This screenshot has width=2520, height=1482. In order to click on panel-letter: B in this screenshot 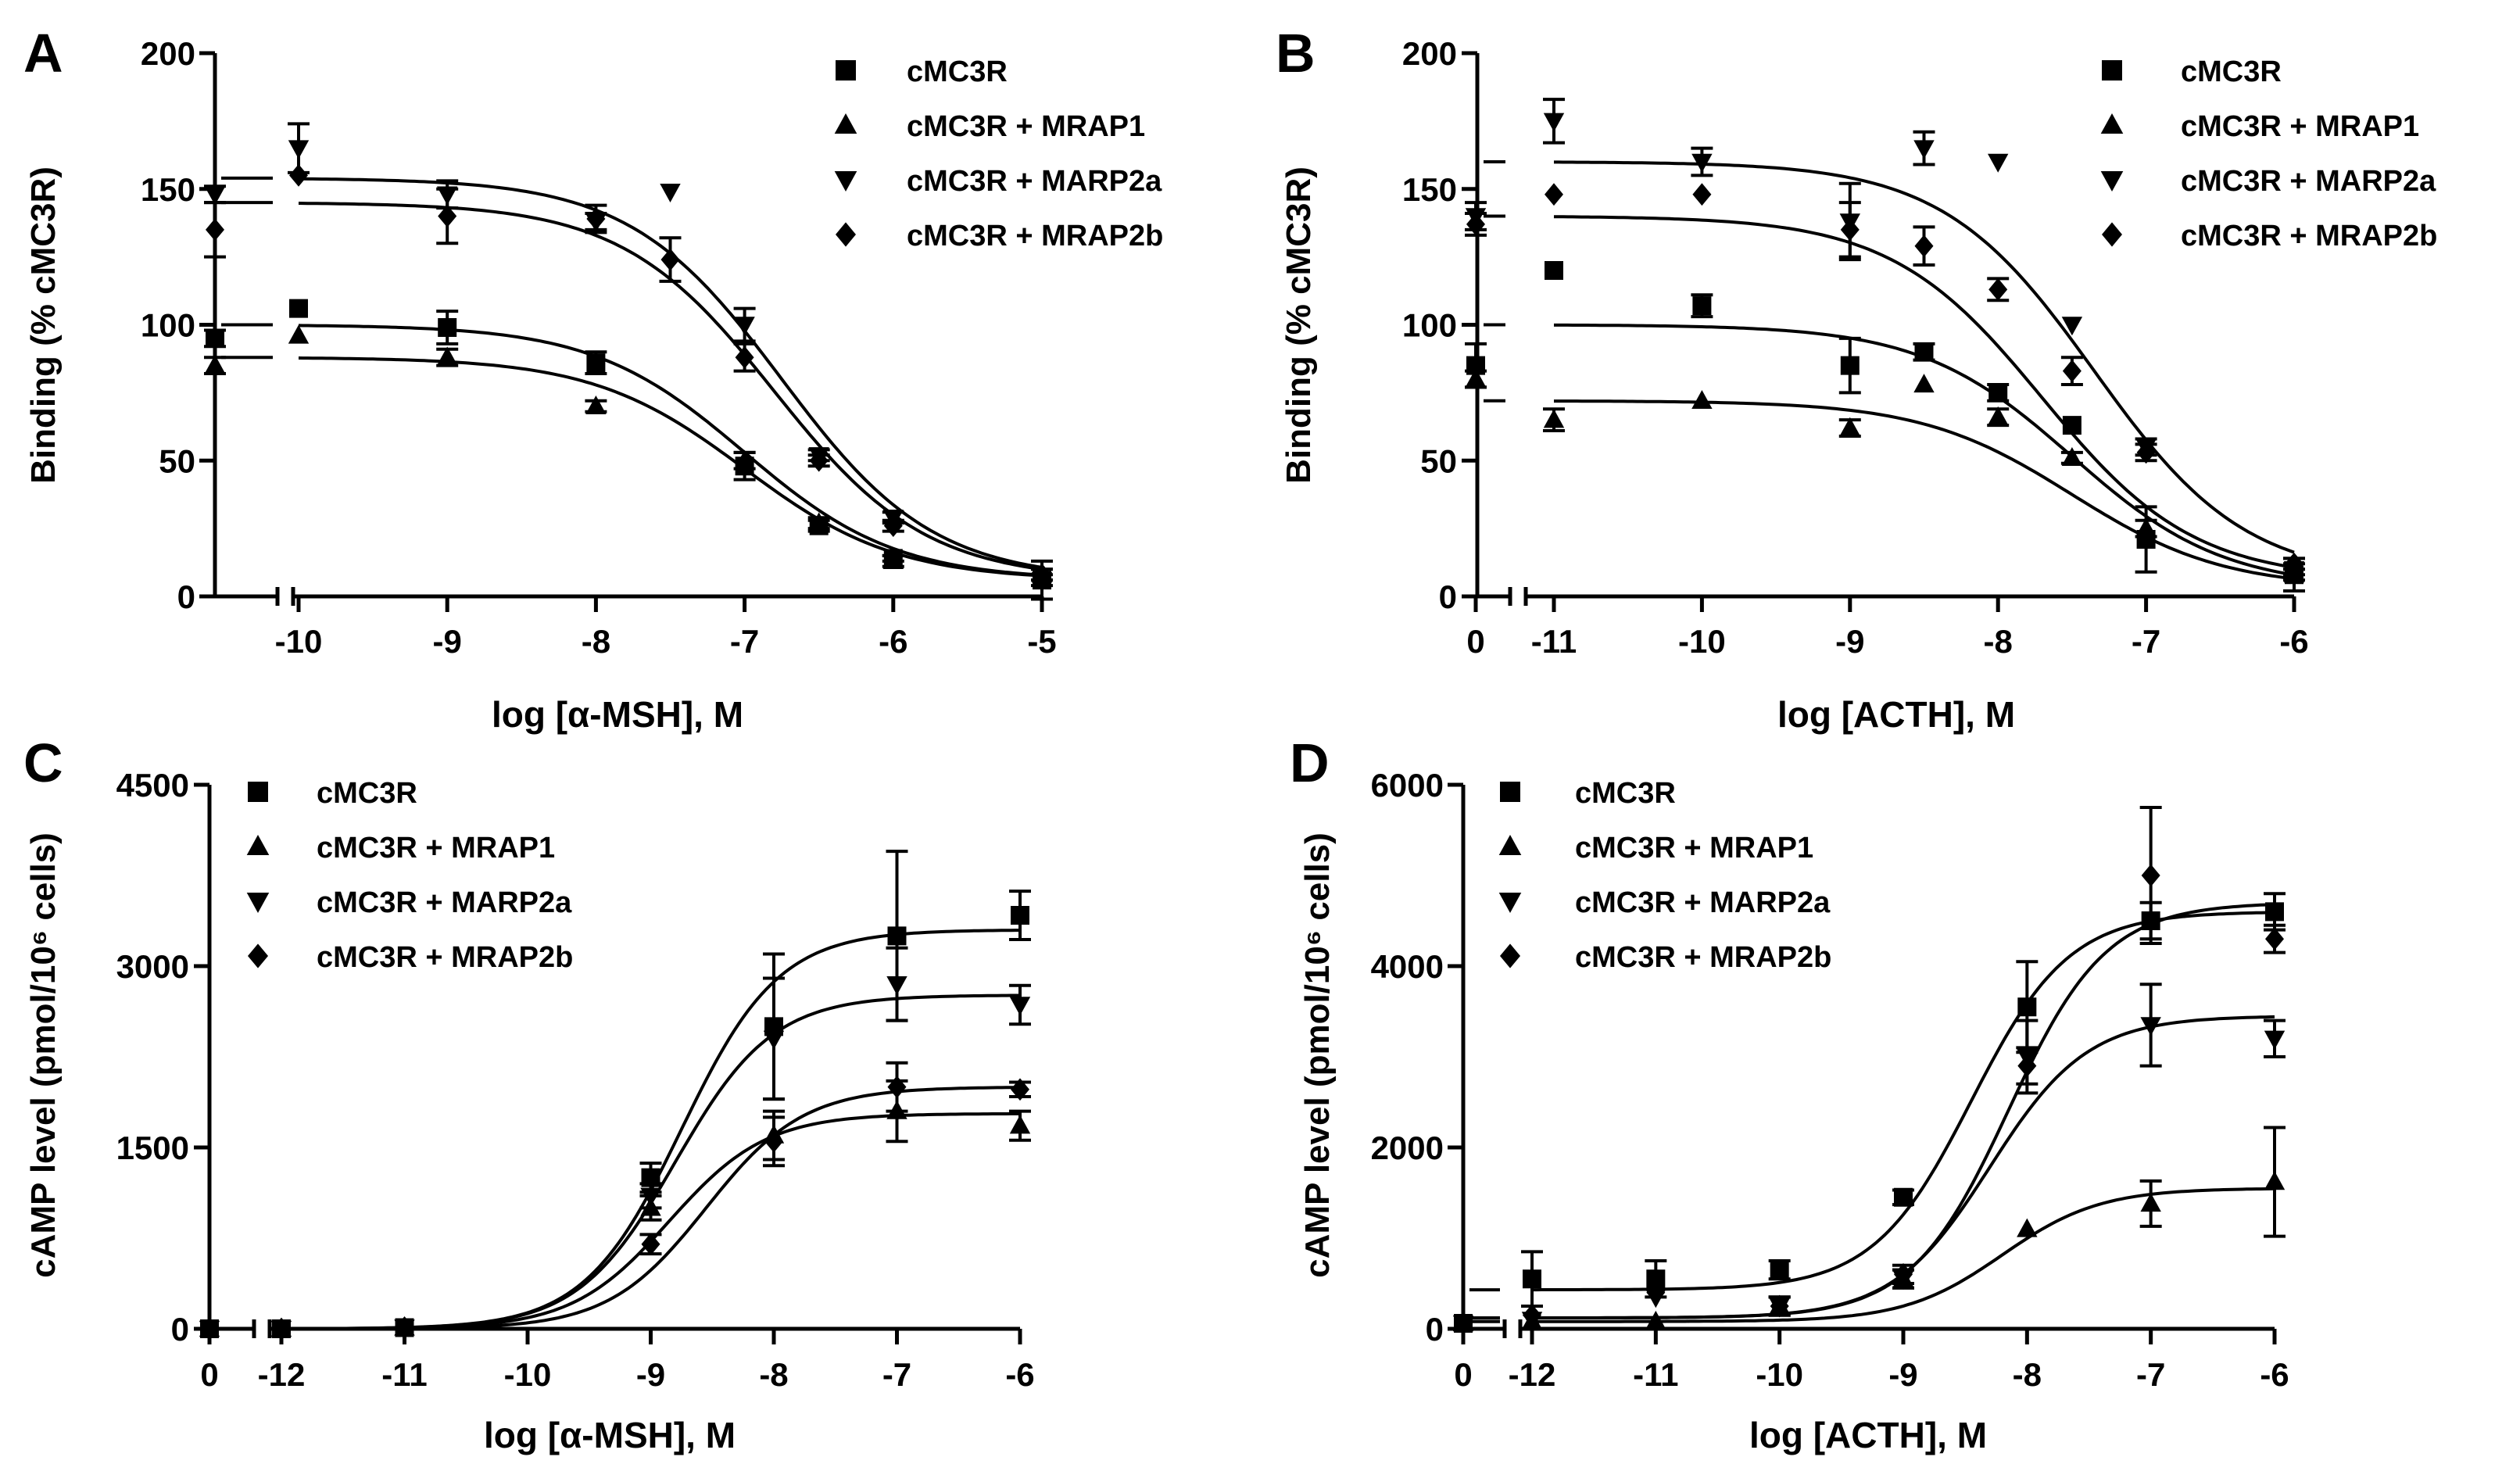, I will do `click(1295, 53)`.